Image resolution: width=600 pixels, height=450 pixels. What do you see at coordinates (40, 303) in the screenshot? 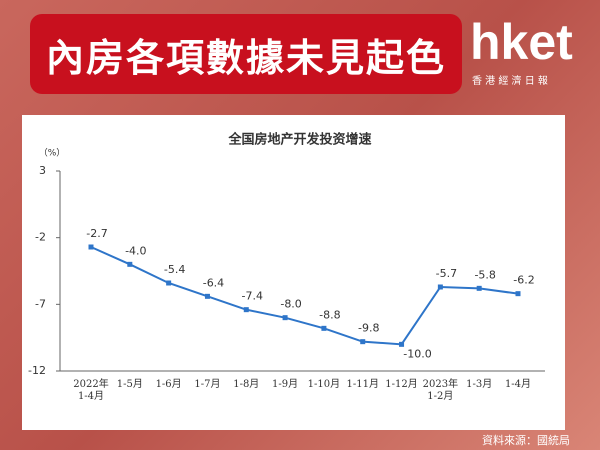
I see `y-tick-label: -7` at bounding box center [40, 303].